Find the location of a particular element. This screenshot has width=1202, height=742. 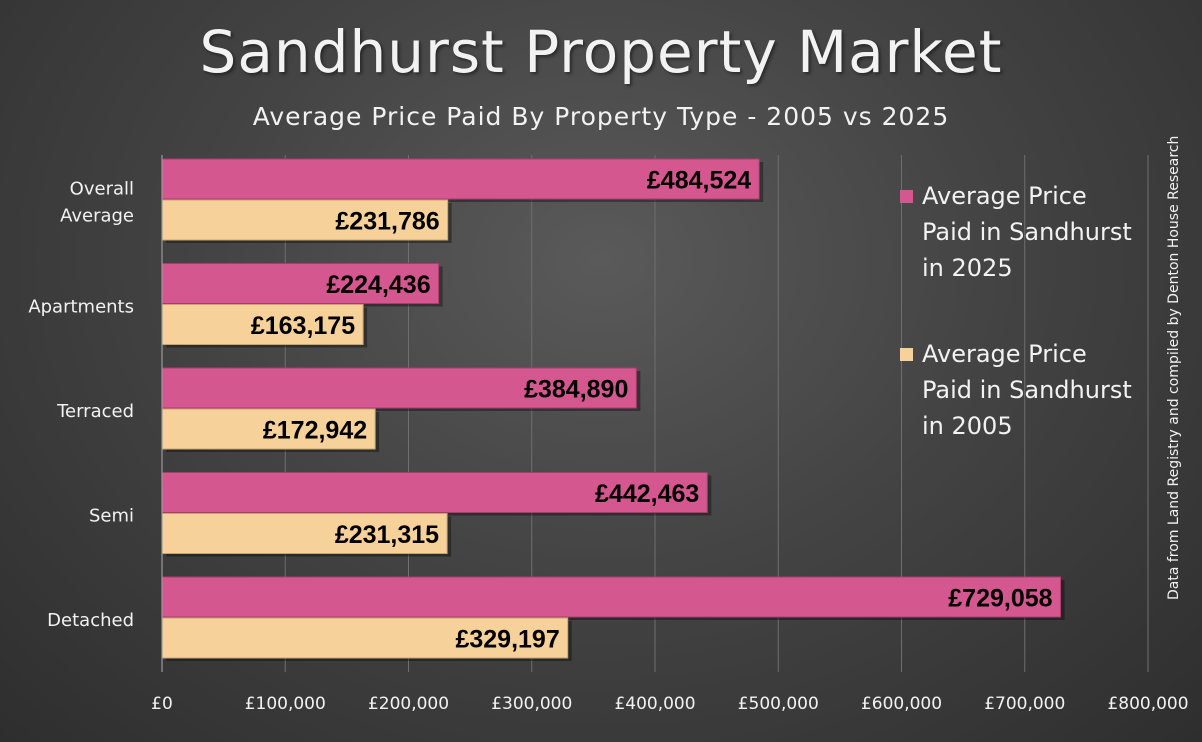

x-tick-label: £0 is located at coordinates (162, 704).